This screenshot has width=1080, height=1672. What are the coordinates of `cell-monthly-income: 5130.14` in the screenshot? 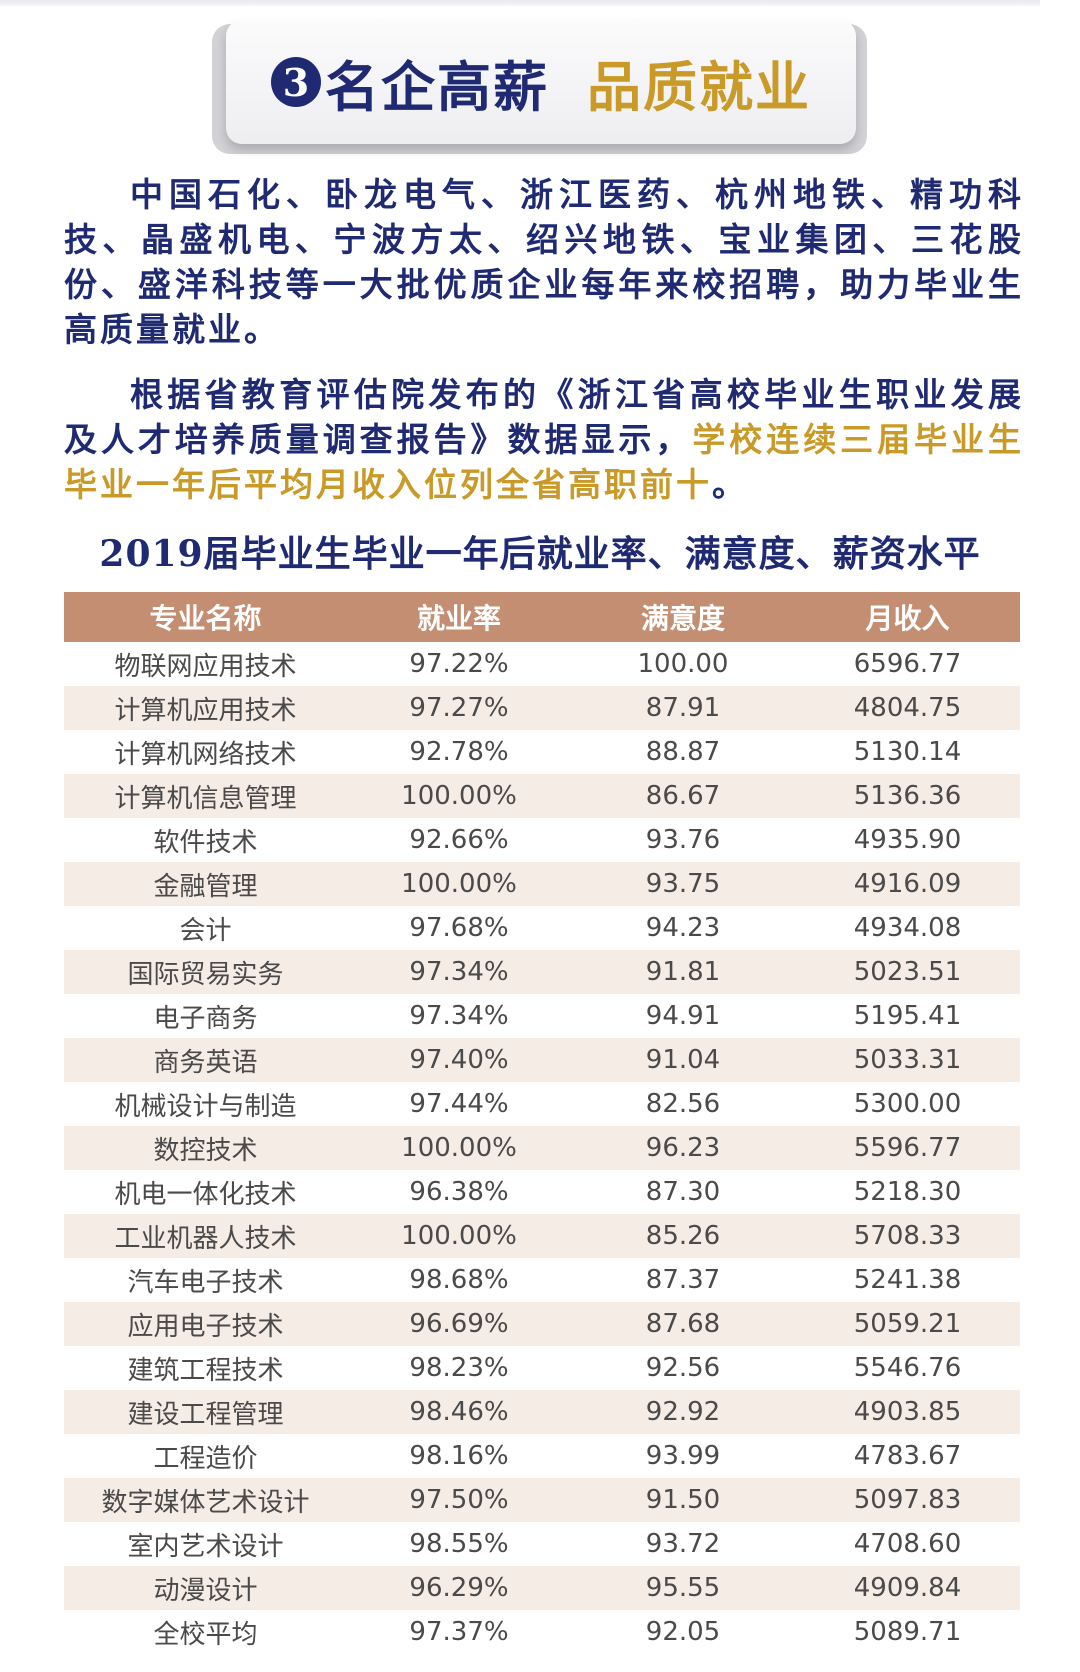 It's located at (907, 752).